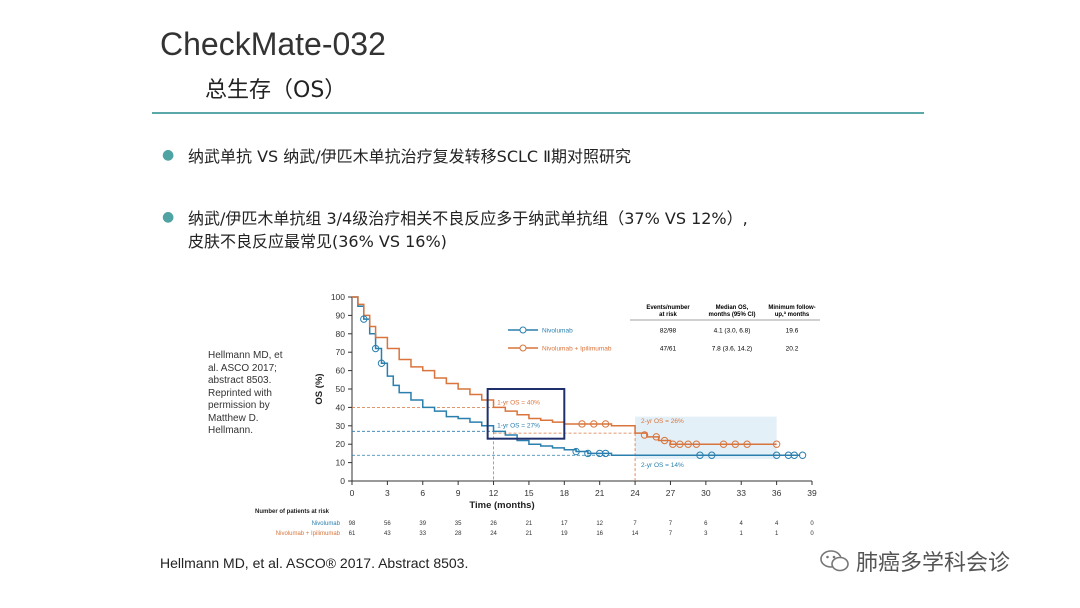  Describe the element at coordinates (273, 44) in the screenshot. I see `slide-title: CheckMate-032` at that location.